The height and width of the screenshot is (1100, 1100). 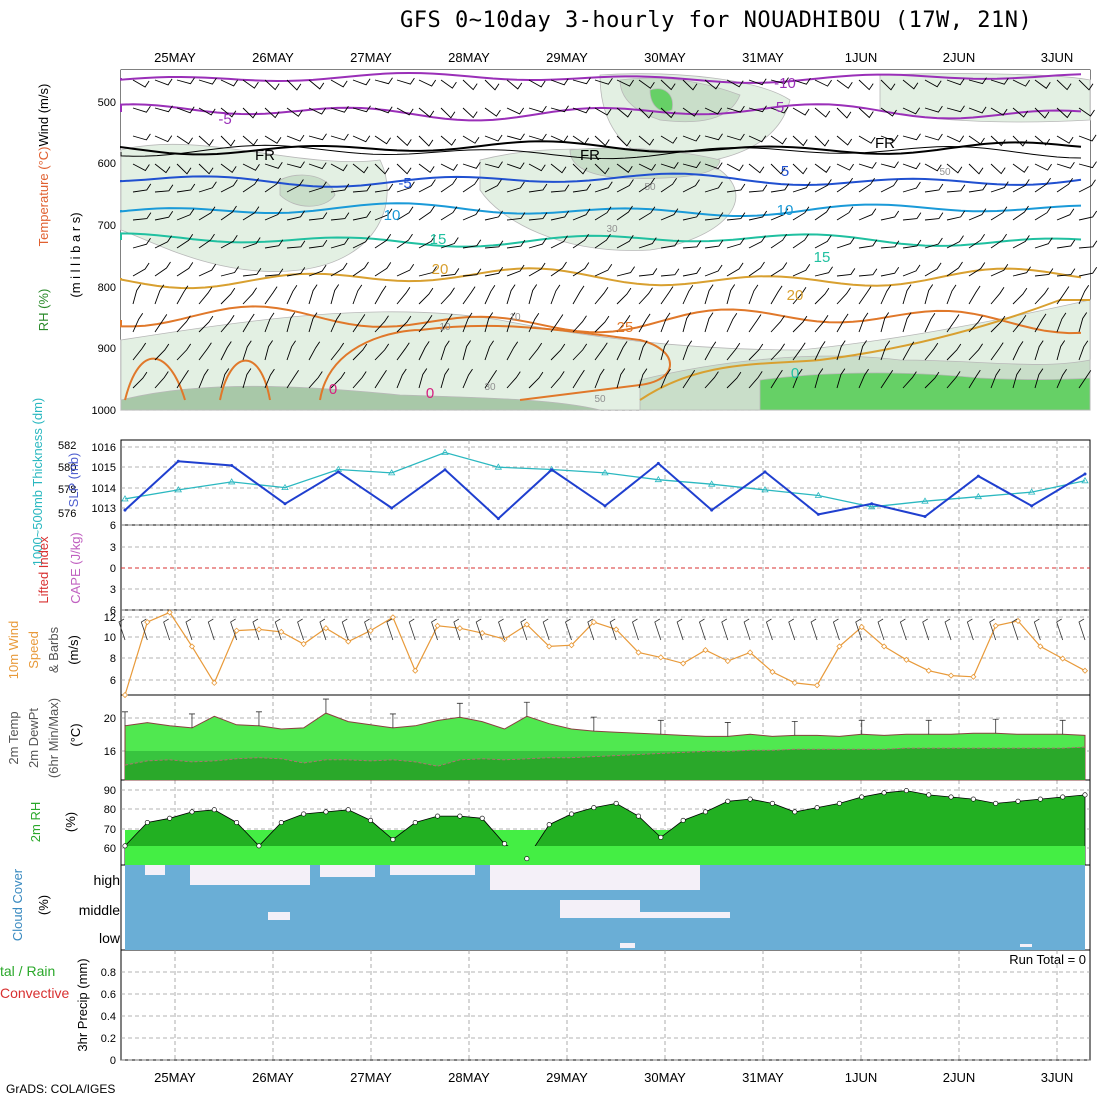 I want to click on date-label-top: 1JUN, so click(x=861, y=57).